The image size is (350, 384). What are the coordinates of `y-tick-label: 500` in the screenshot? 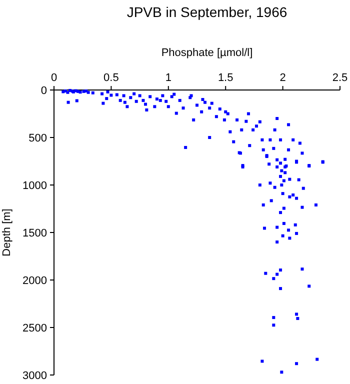 It's located at (37, 138).